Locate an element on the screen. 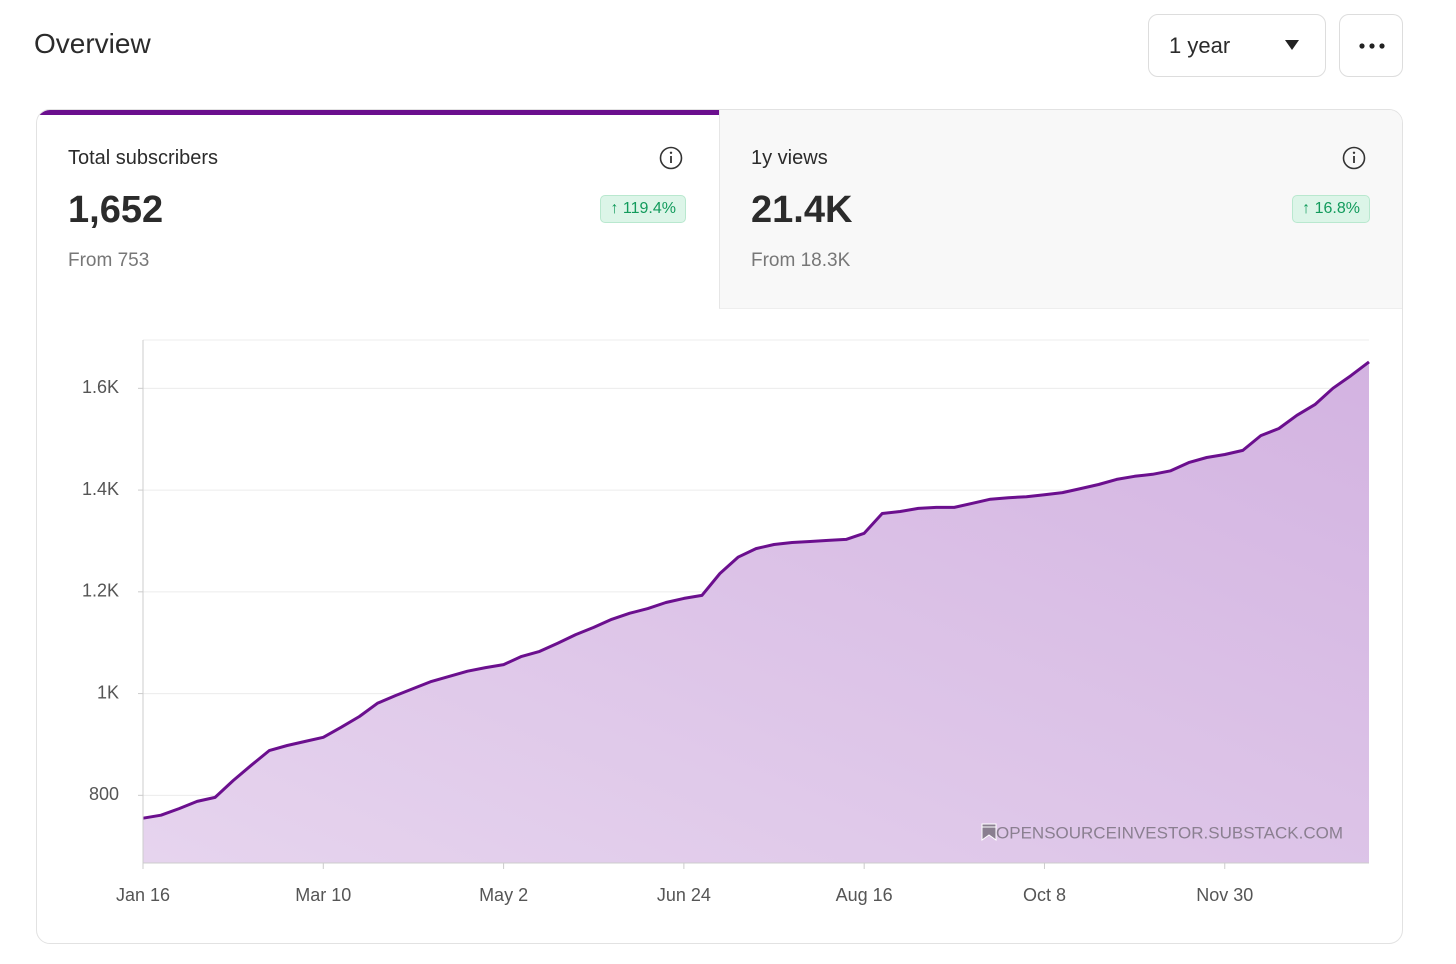 The width and height of the screenshot is (1456, 964). stat-value: 21.4K is located at coordinates (802, 210).